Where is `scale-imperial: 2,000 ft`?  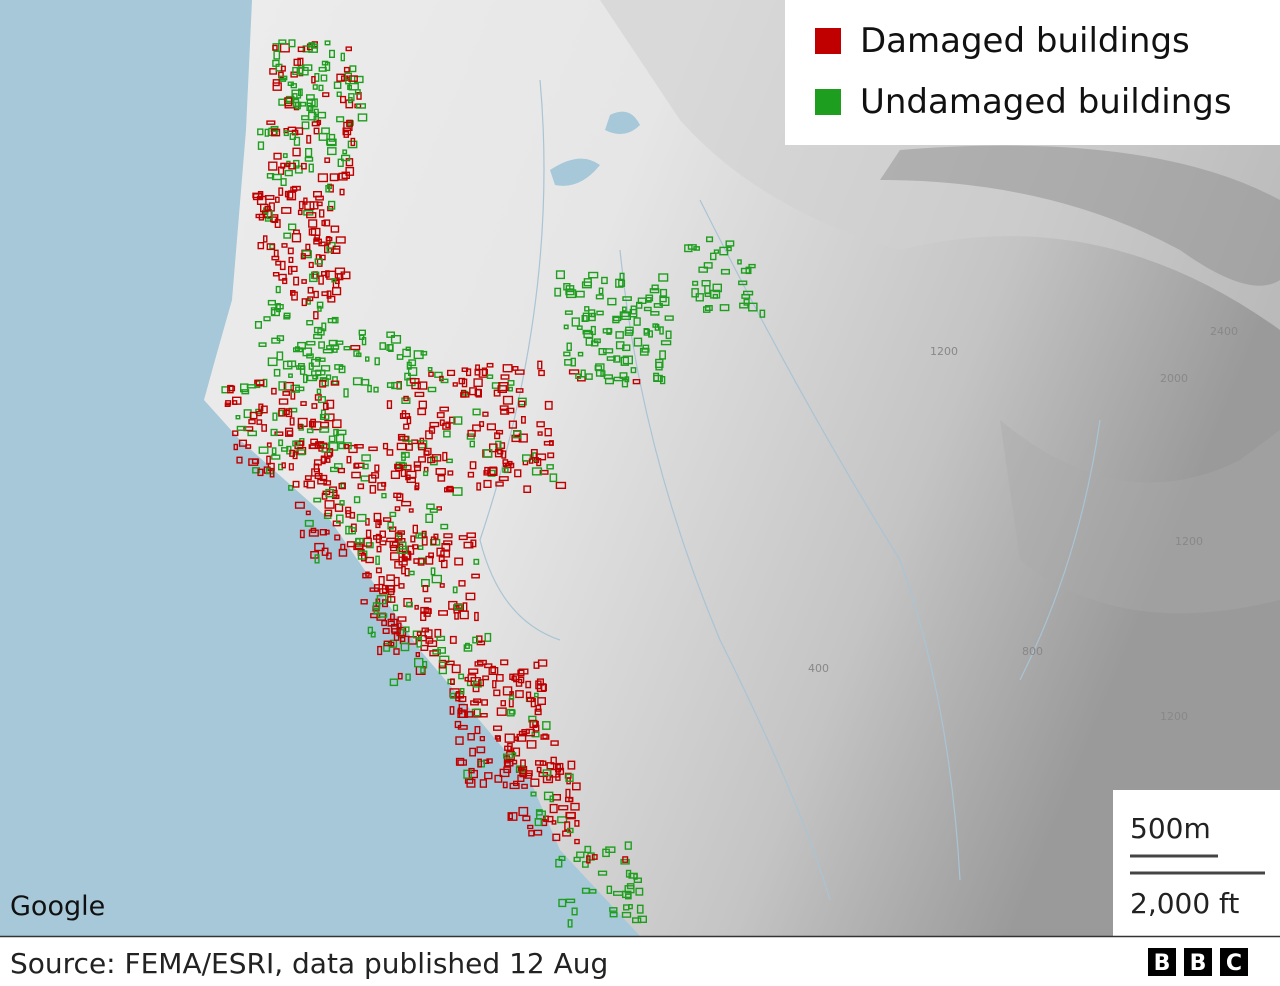
scale-imperial: 2,000 ft is located at coordinates (1184, 903).